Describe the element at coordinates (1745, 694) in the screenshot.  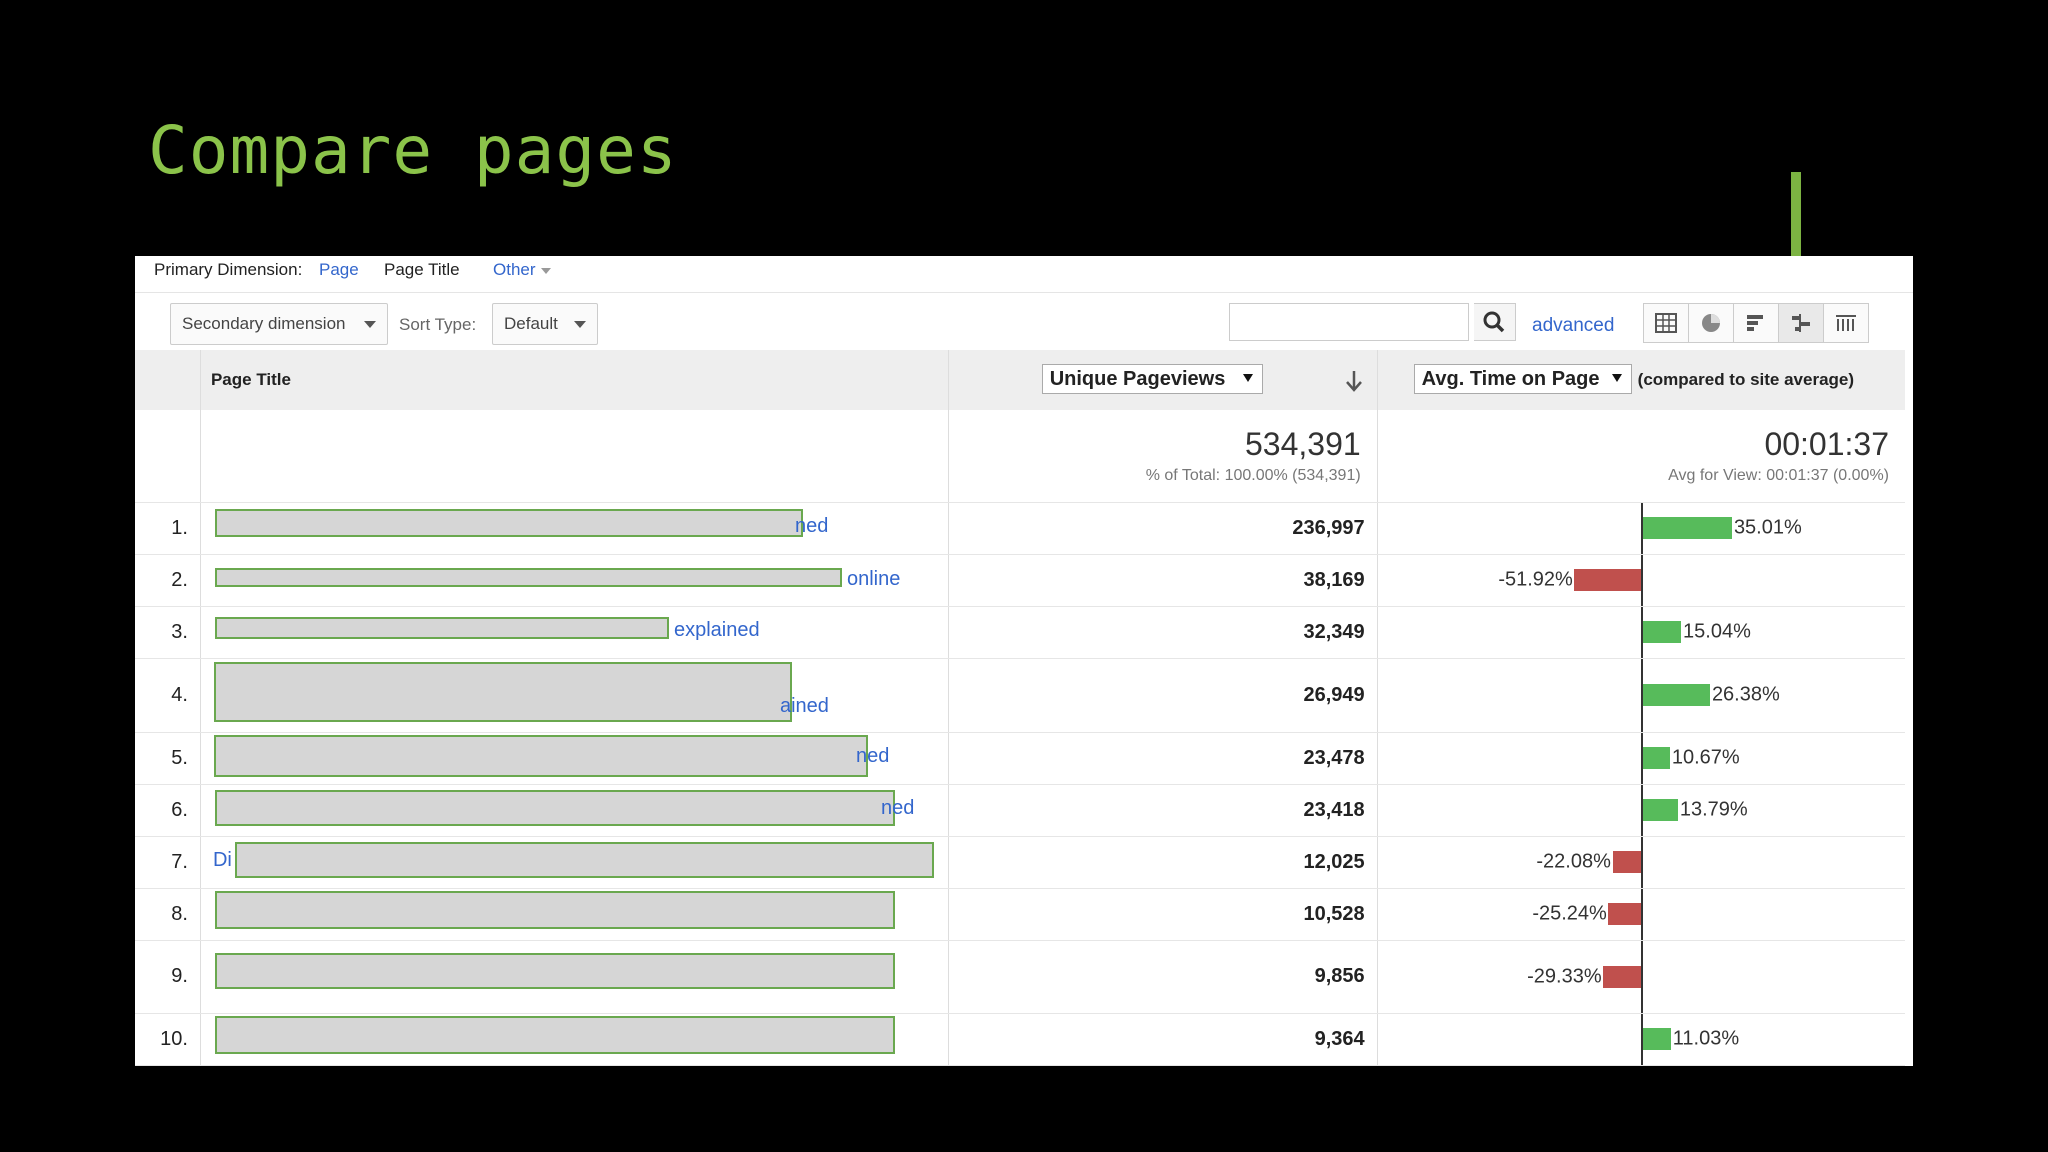
I see `comparison-percent: 26.38%` at that location.